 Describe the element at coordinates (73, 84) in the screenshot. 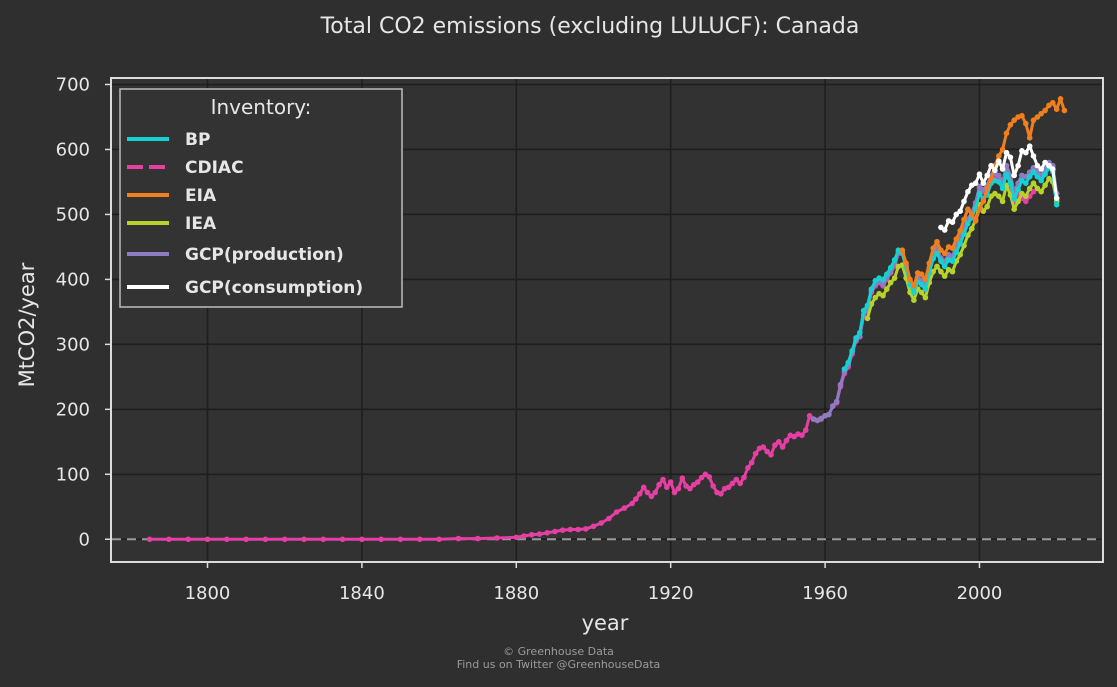

I see `y-tick-label: 700` at that location.